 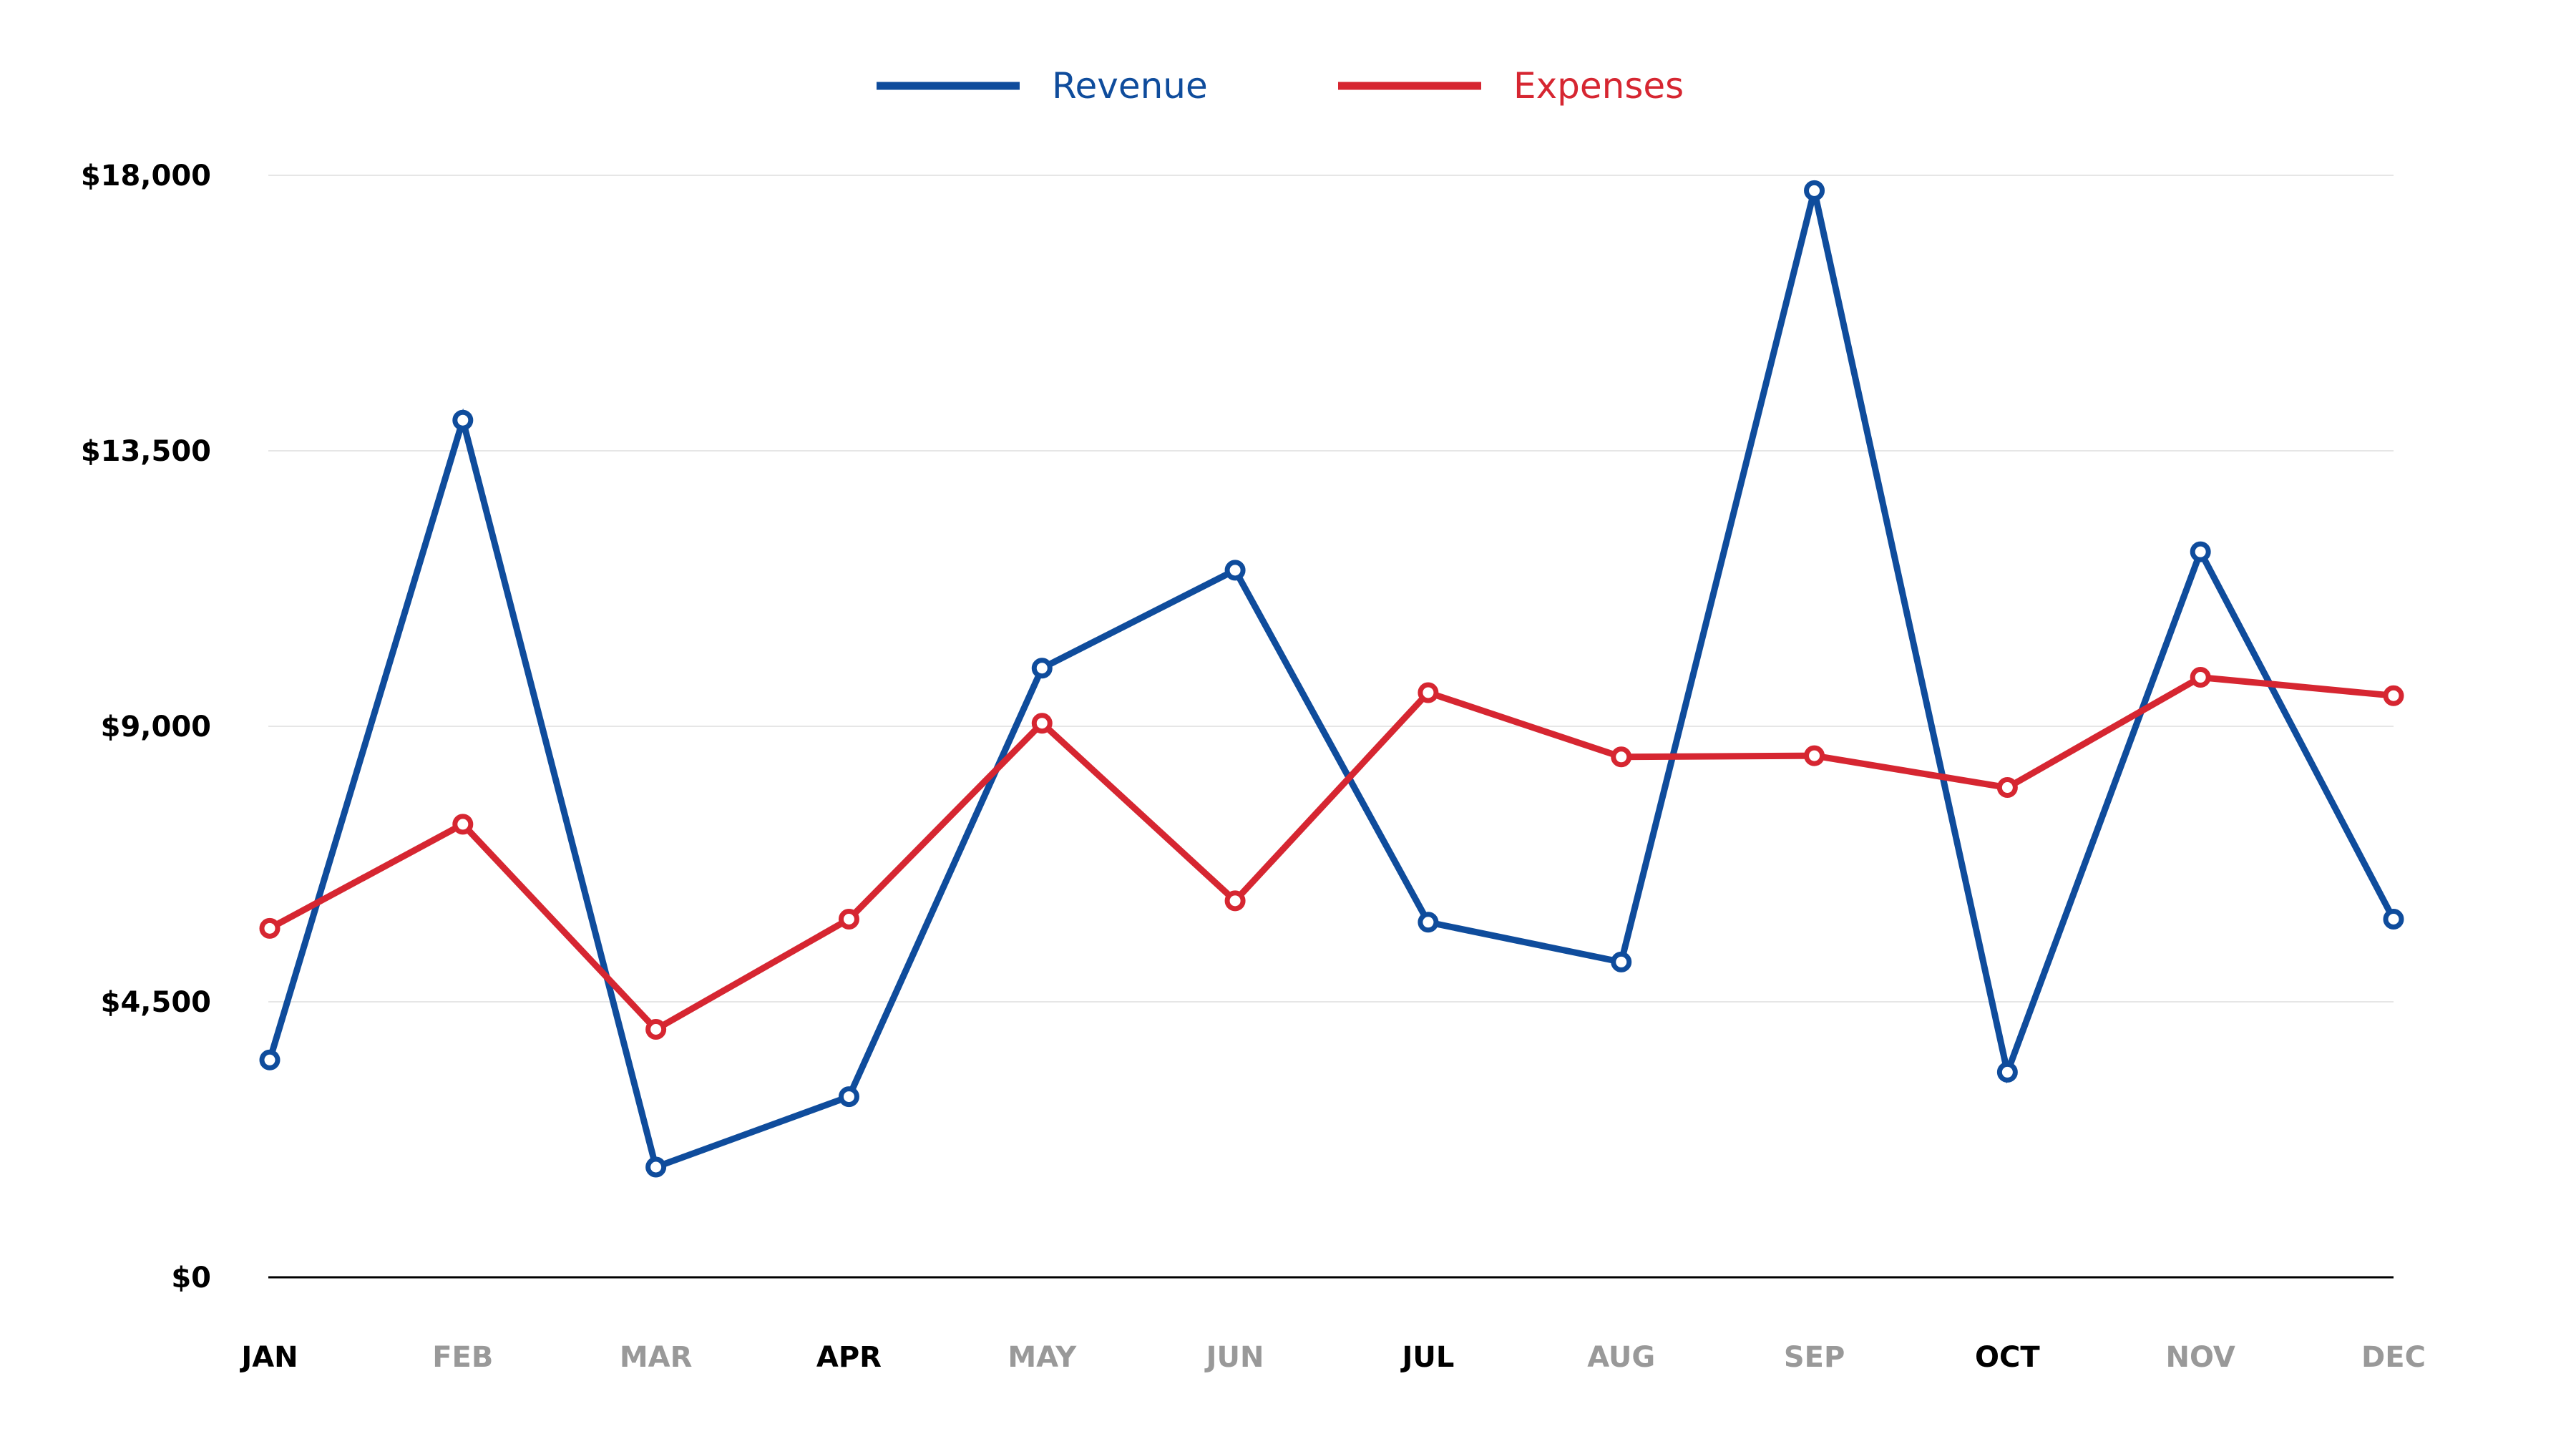 I want to click on legend-label: Revenue, so click(x=1130, y=86).